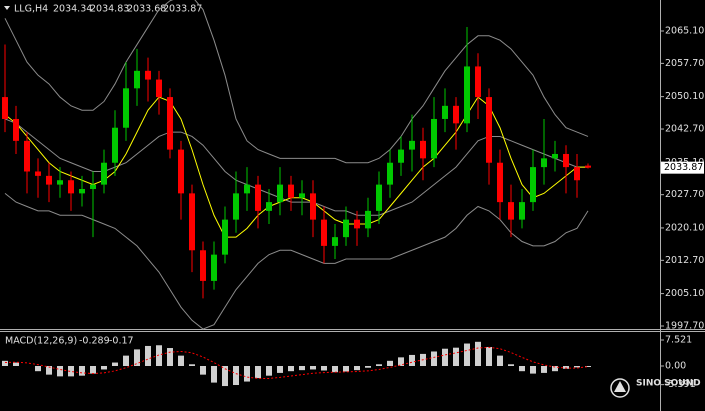  I want to click on low-value: 2033.68, so click(146, 9).